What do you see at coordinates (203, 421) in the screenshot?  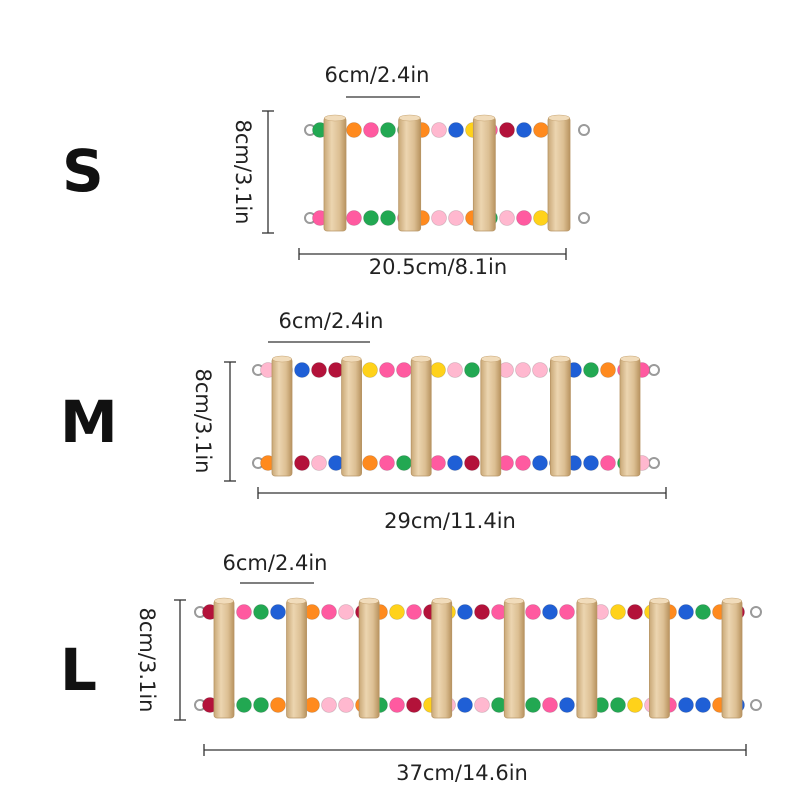 I see `height-label-m: 8cm/3.1in` at bounding box center [203, 421].